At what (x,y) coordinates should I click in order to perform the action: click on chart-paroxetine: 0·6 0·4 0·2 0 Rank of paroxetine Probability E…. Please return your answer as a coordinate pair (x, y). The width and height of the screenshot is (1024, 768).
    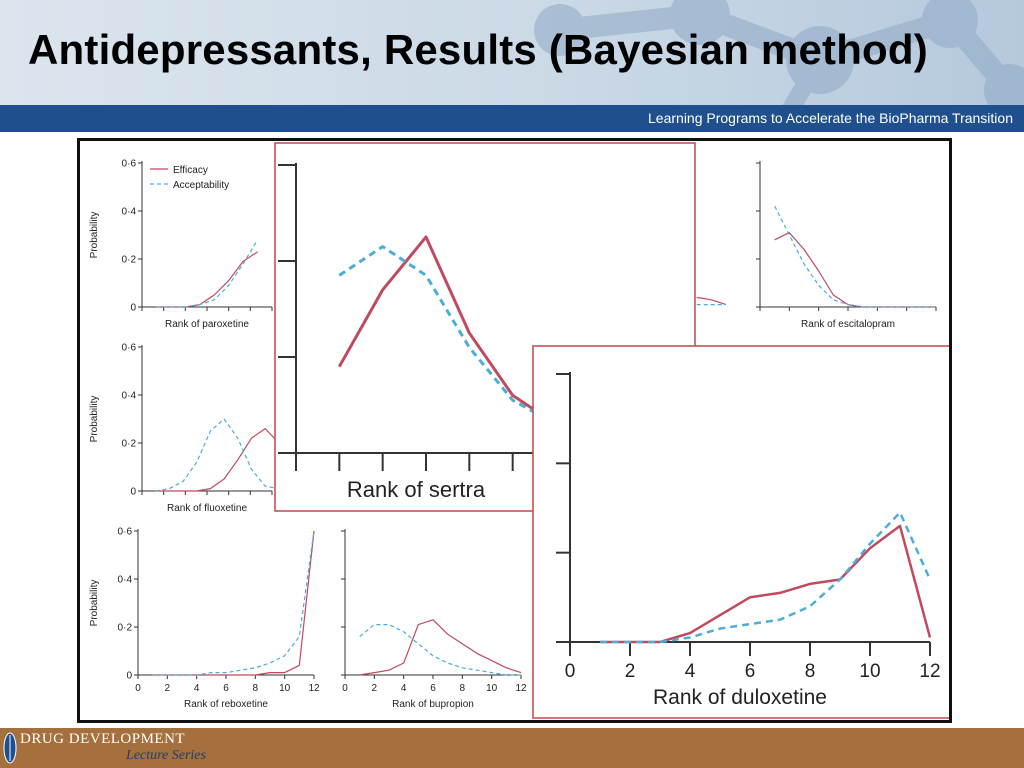
    Looking at the image, I should click on (181, 244).